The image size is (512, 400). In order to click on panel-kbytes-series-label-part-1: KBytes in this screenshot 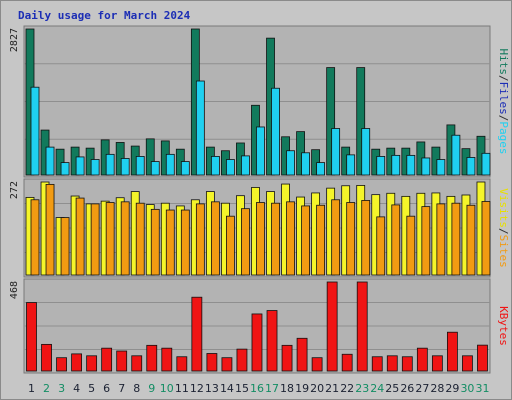, I will do `click(503, 326)`.